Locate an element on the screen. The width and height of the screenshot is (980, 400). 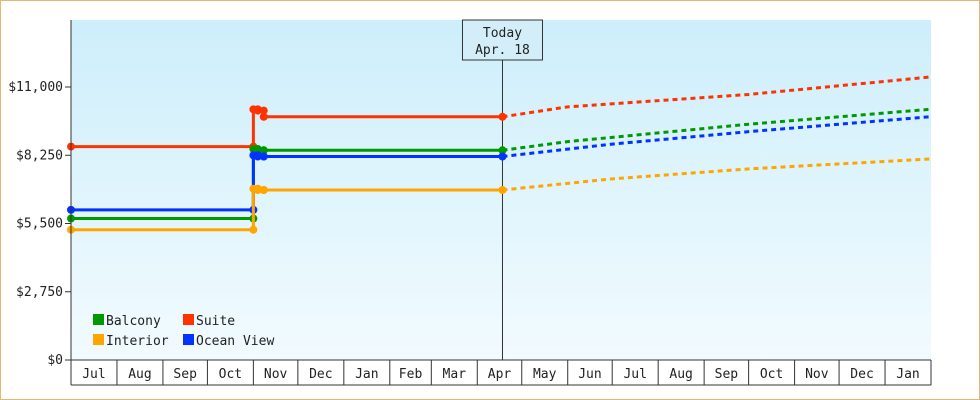
today-marker: Today Apr. 18 is located at coordinates (502, 189).